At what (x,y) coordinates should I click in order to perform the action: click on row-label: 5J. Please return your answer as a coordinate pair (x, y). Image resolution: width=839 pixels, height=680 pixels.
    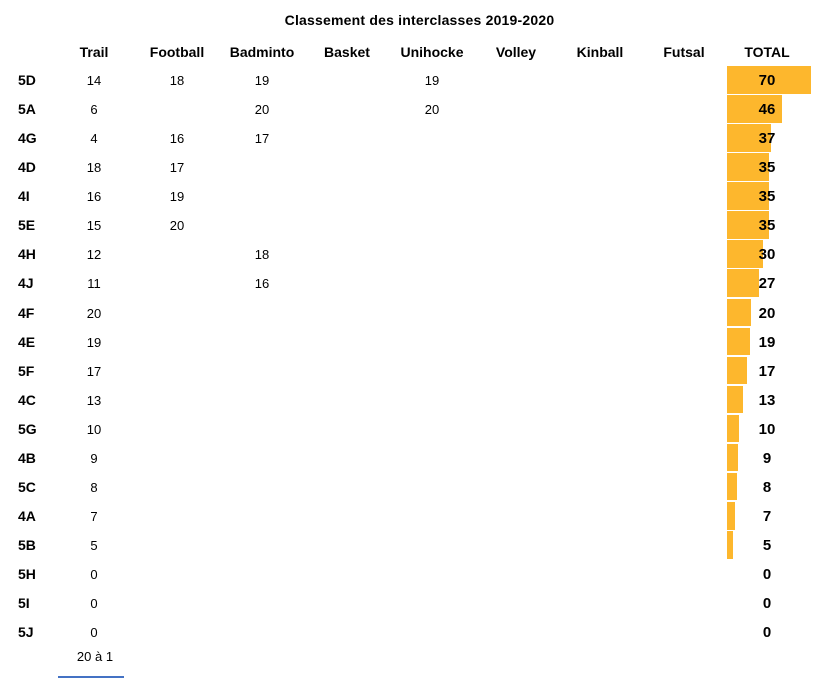
    Looking at the image, I should click on (26, 632).